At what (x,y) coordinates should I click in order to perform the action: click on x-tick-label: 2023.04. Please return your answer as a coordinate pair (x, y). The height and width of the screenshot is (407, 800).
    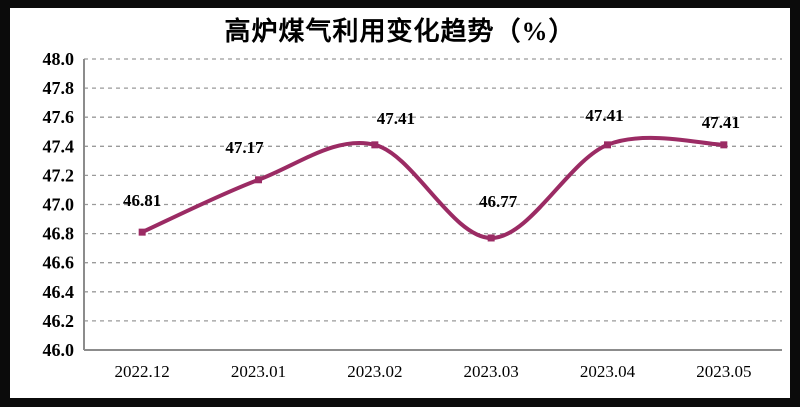
    Looking at the image, I should click on (608, 371).